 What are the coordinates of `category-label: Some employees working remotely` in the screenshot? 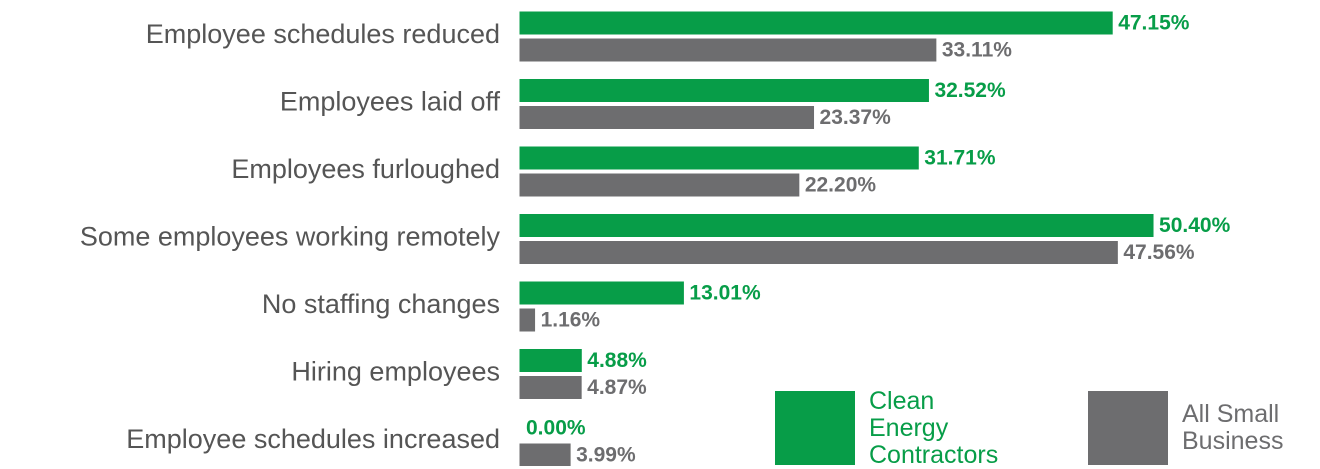 It's located at (290, 237).